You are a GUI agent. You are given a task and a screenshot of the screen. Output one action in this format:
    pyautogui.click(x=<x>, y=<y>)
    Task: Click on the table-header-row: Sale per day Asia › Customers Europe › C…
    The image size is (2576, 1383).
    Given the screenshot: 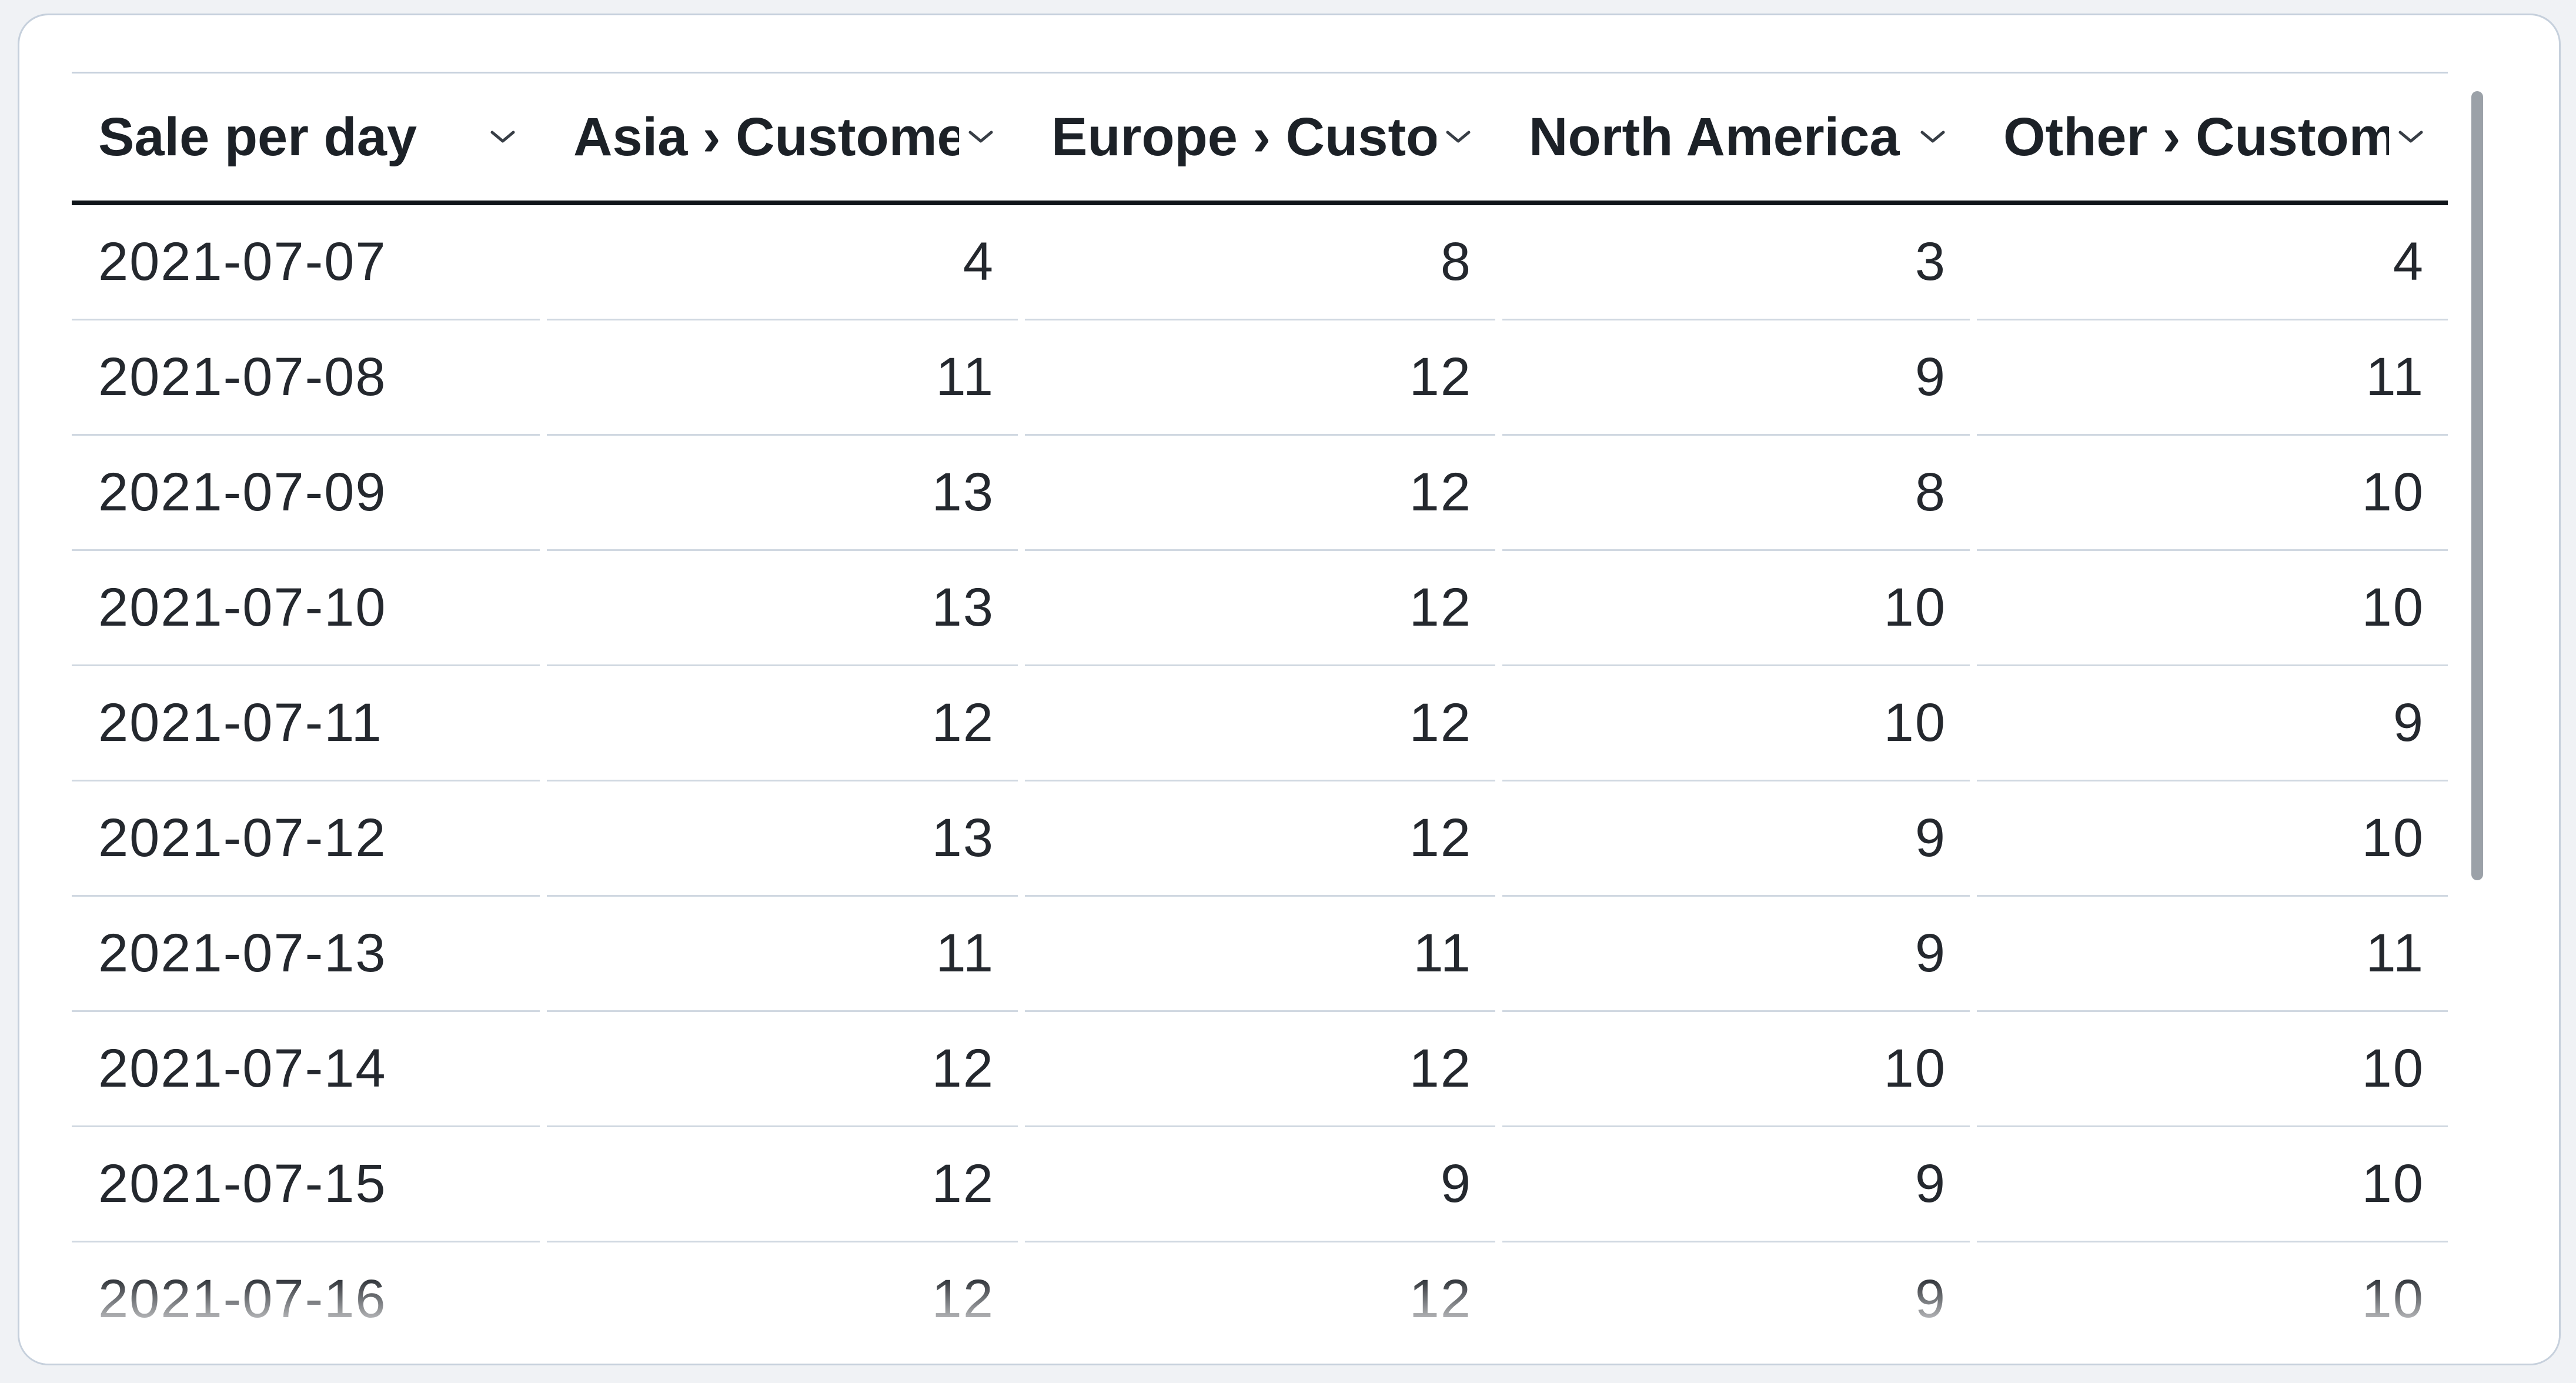 What is the action you would take?
    pyautogui.click(x=1260, y=137)
    